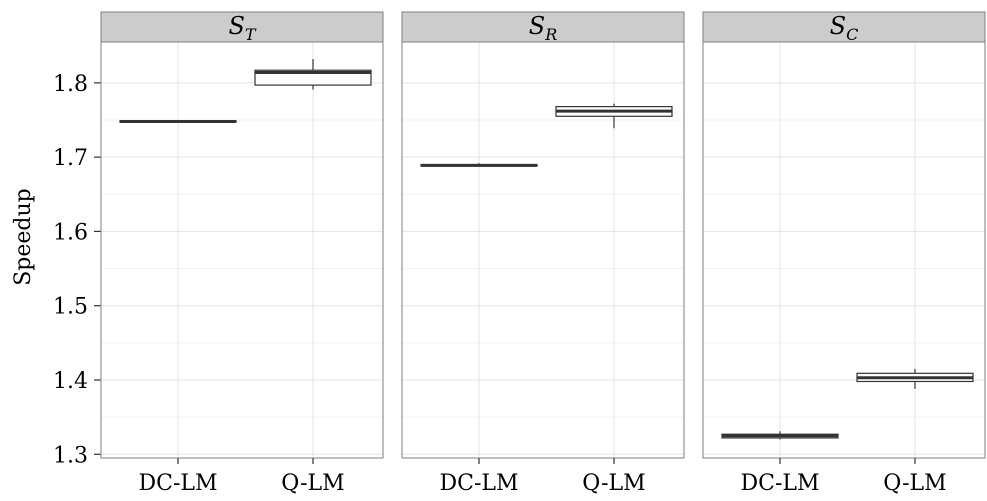  I want to click on y-axis-title: Speedup, so click(23, 237).